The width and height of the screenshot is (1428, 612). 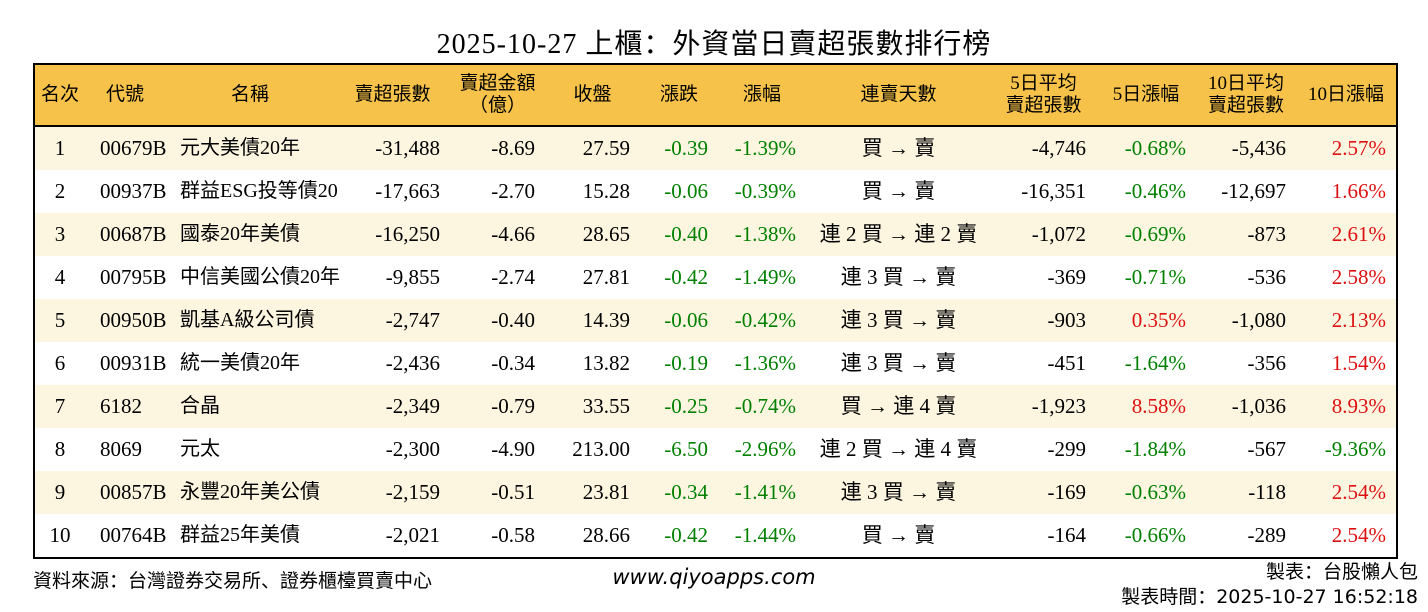 What do you see at coordinates (412, 449) in the screenshot?
I see `cell-sell-volume: -2,300` at bounding box center [412, 449].